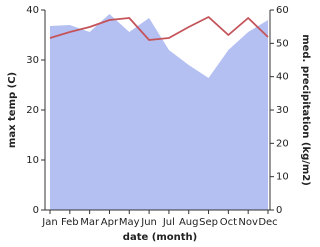 The height and width of the screenshot is (247, 320). What do you see at coordinates (282, 177) in the screenshot?
I see `y2-tick-label: 10` at bounding box center [282, 177].